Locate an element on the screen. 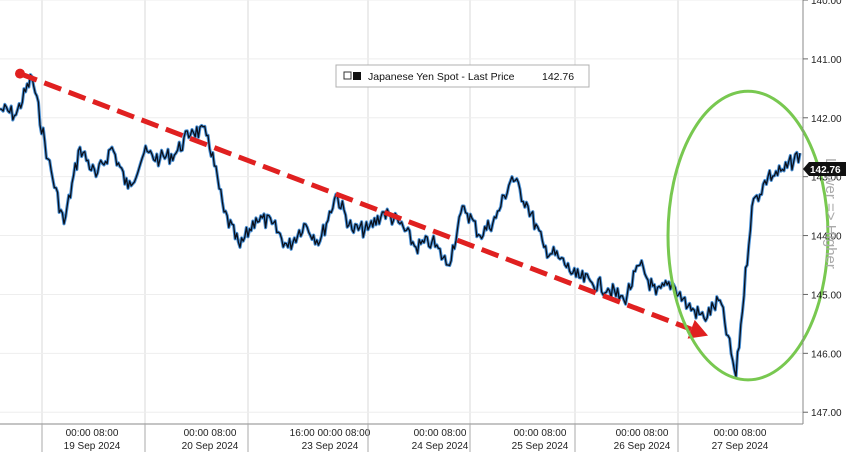 The image size is (848, 454). legend-swatch-outline is located at coordinates (347, 75).